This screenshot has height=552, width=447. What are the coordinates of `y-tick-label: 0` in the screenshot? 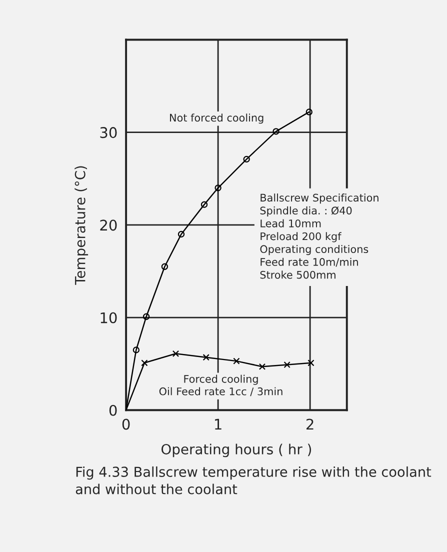 It's located at (113, 410).